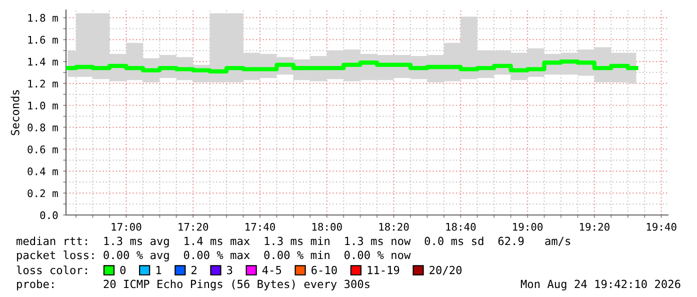 This screenshot has width=697, height=297. I want to click on text: packet loss: 0.00 % avg 0.00 % max 0.00 % min 0.00 % now, so click(214, 256).